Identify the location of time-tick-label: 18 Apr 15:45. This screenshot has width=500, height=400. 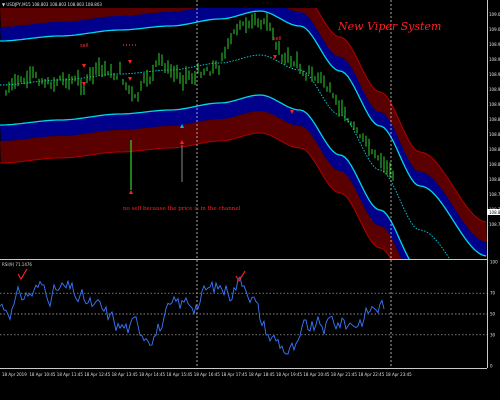
(179, 374).